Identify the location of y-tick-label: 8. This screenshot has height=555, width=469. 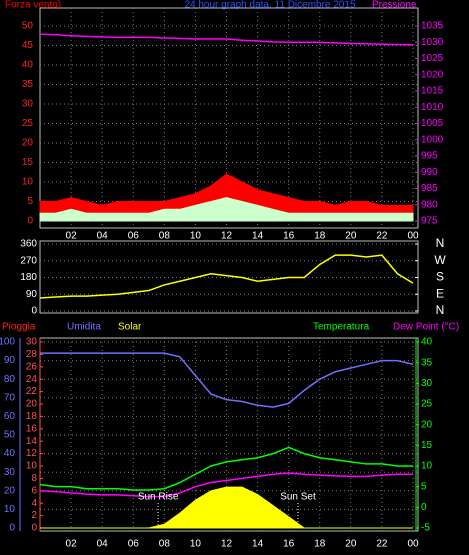
(34, 478).